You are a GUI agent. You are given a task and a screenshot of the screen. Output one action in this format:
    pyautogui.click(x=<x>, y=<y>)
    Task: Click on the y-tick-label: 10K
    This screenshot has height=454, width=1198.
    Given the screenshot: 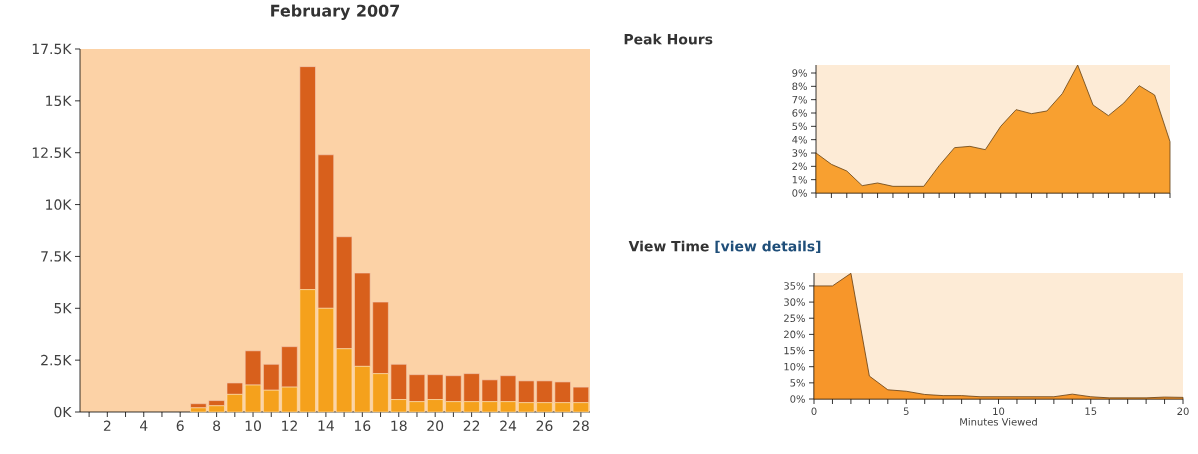 What is the action you would take?
    pyautogui.click(x=59, y=204)
    